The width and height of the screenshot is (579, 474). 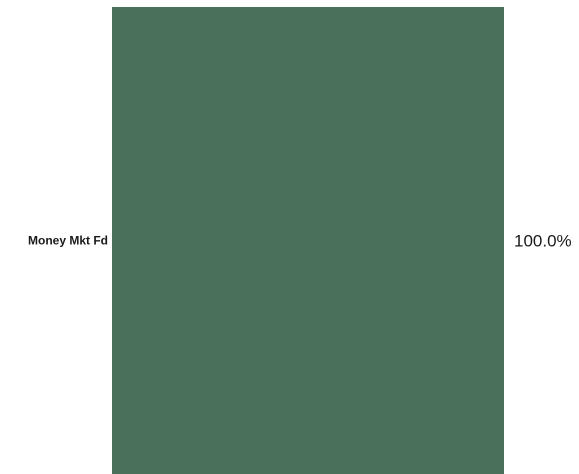 What do you see at coordinates (300, 241) in the screenshot?
I see `labels-layer: Money Mkt Fd 100.0%` at bounding box center [300, 241].